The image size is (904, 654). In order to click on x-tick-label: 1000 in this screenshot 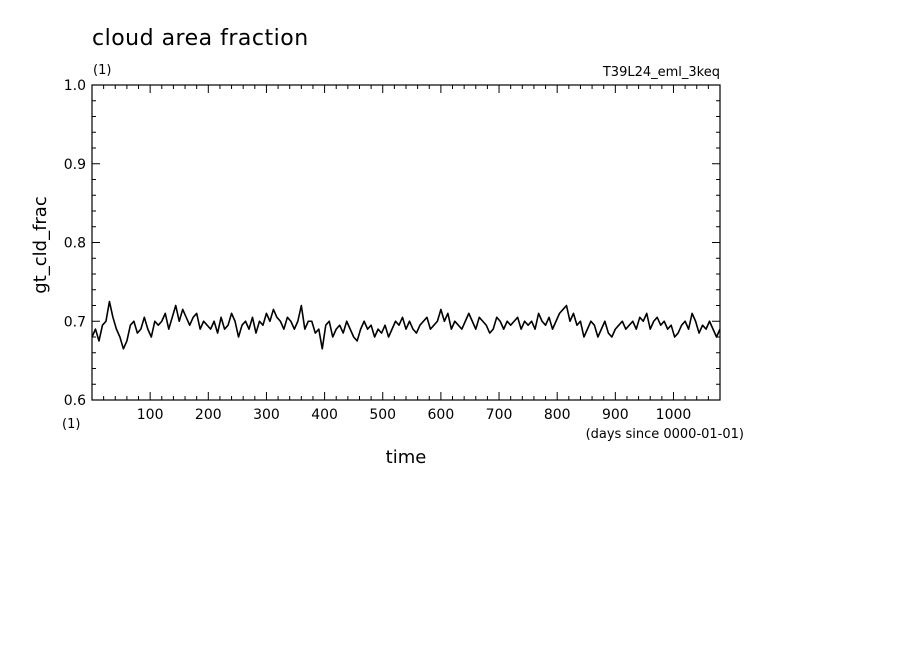, I will do `click(674, 415)`.